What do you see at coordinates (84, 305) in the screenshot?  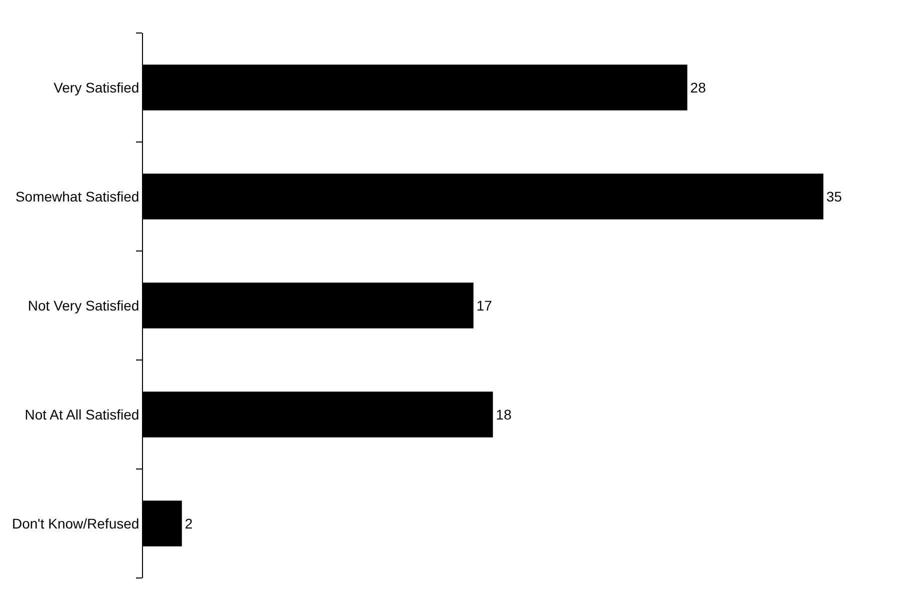 I see `y-tick-label: Not Very Satisfied` at bounding box center [84, 305].